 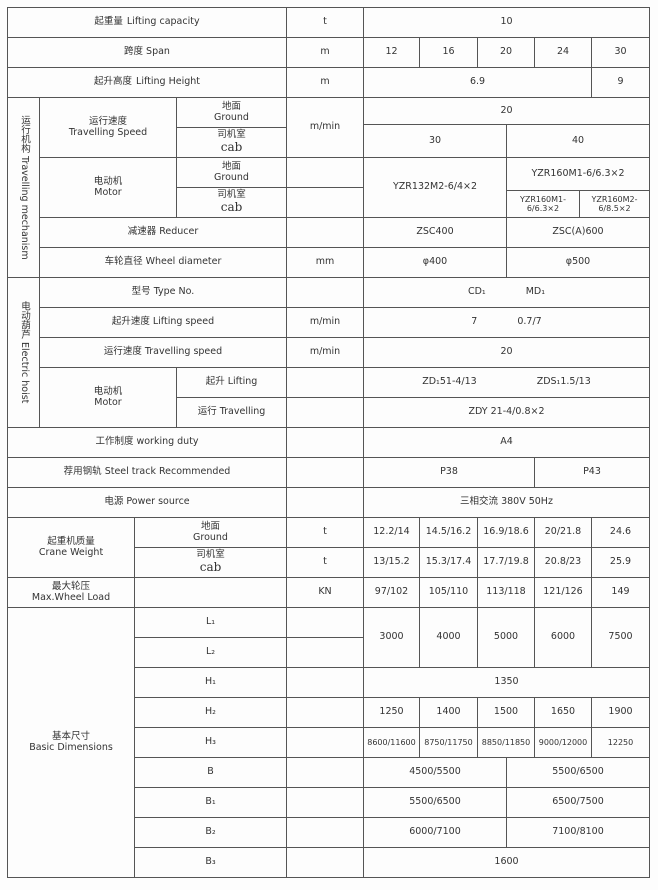 What do you see at coordinates (578, 262) in the screenshot?
I see `cell-text: φ500` at bounding box center [578, 262].